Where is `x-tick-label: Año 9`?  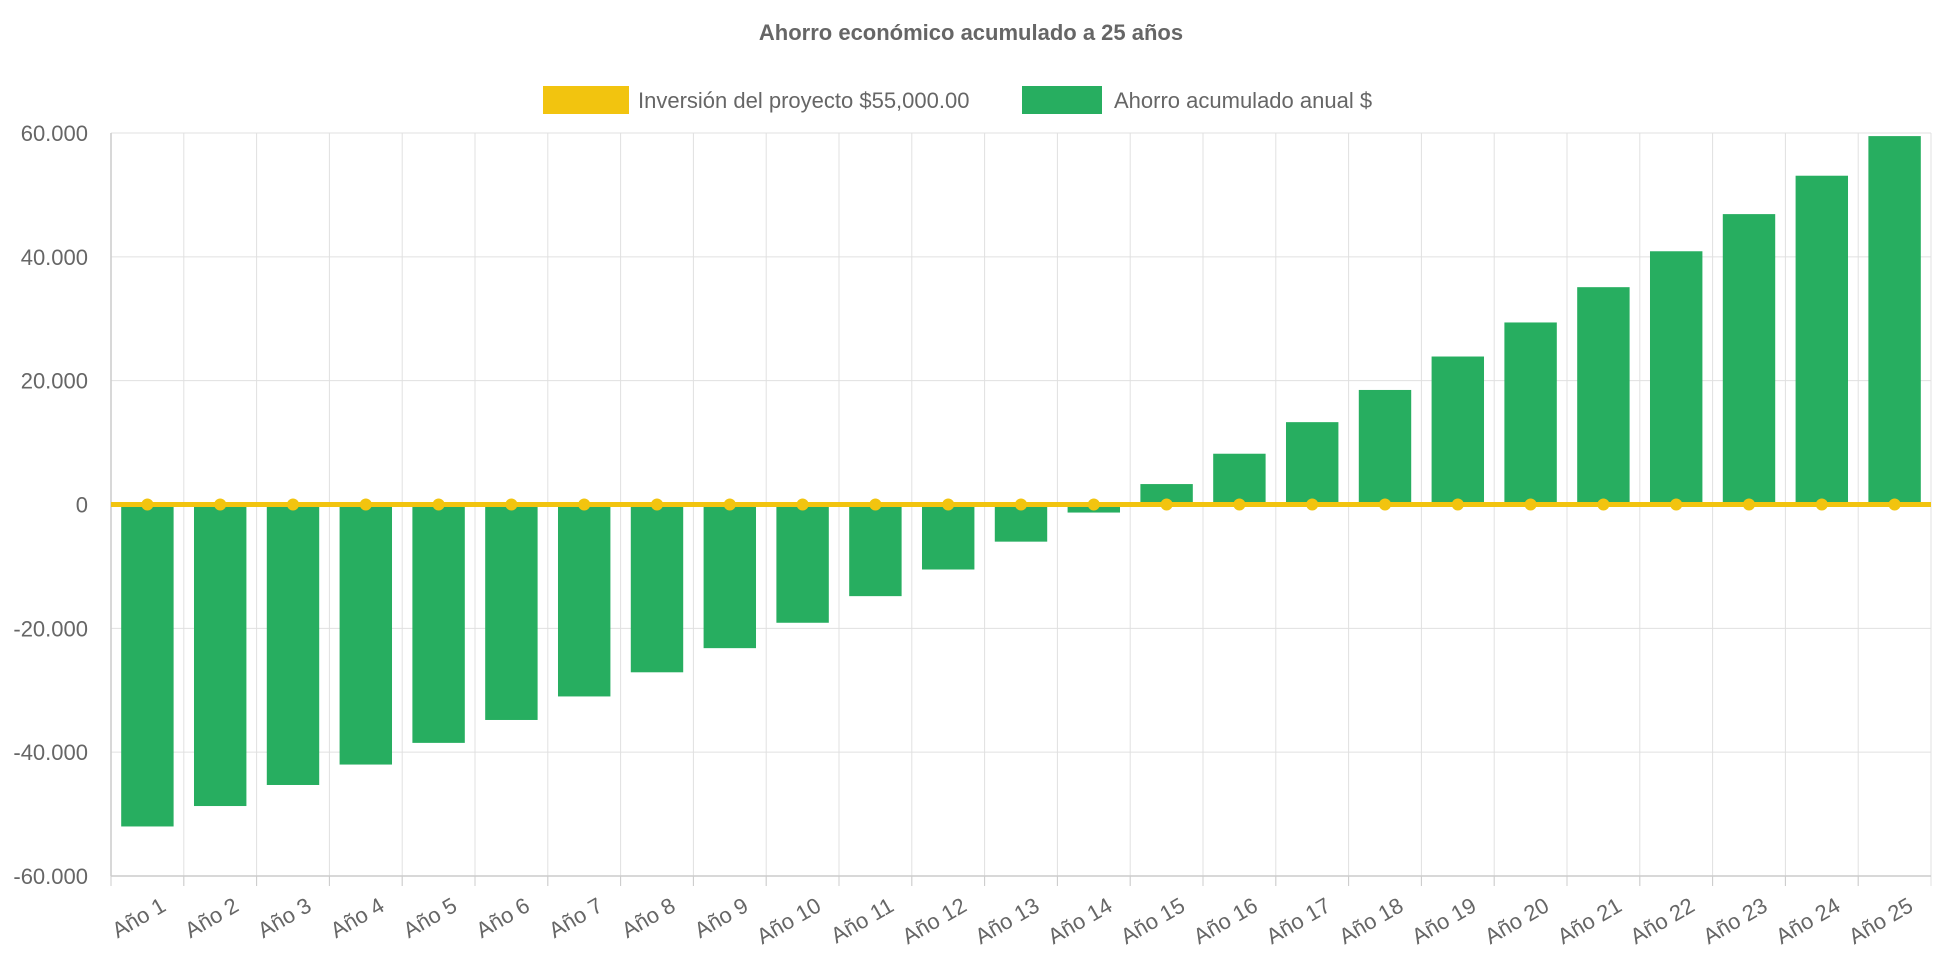 x-tick-label: Año 9 is located at coordinates (721, 918).